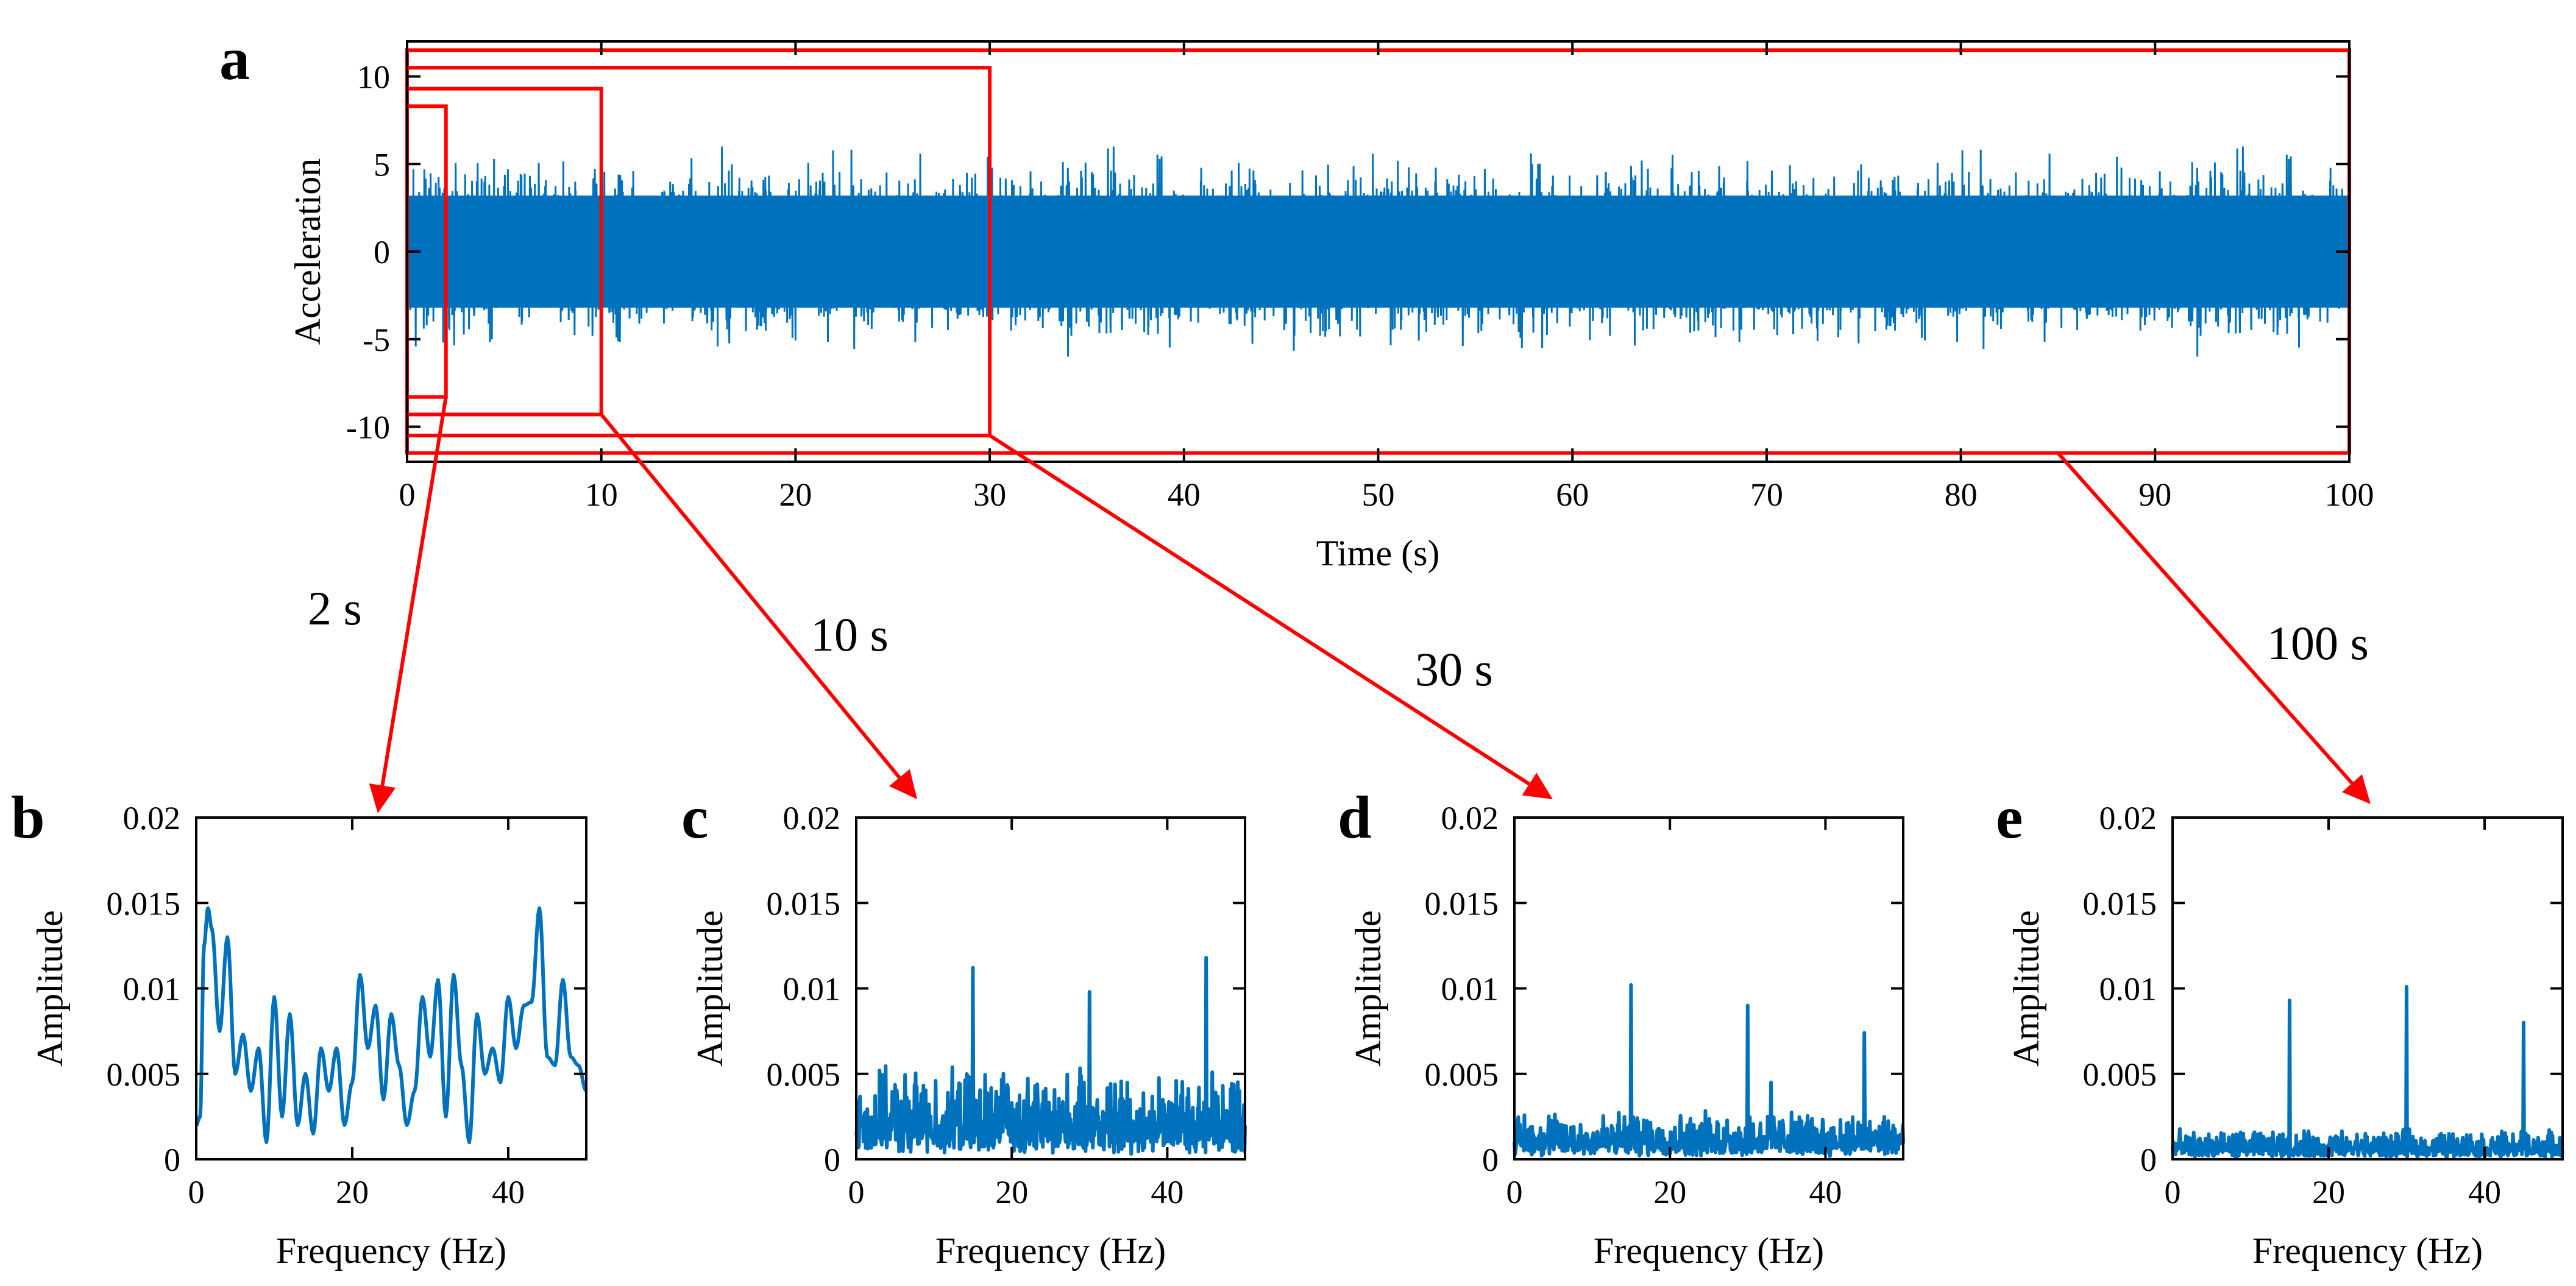  What do you see at coordinates (1167, 1192) in the screenshot?
I see `x-tick-label-c: 40` at bounding box center [1167, 1192].